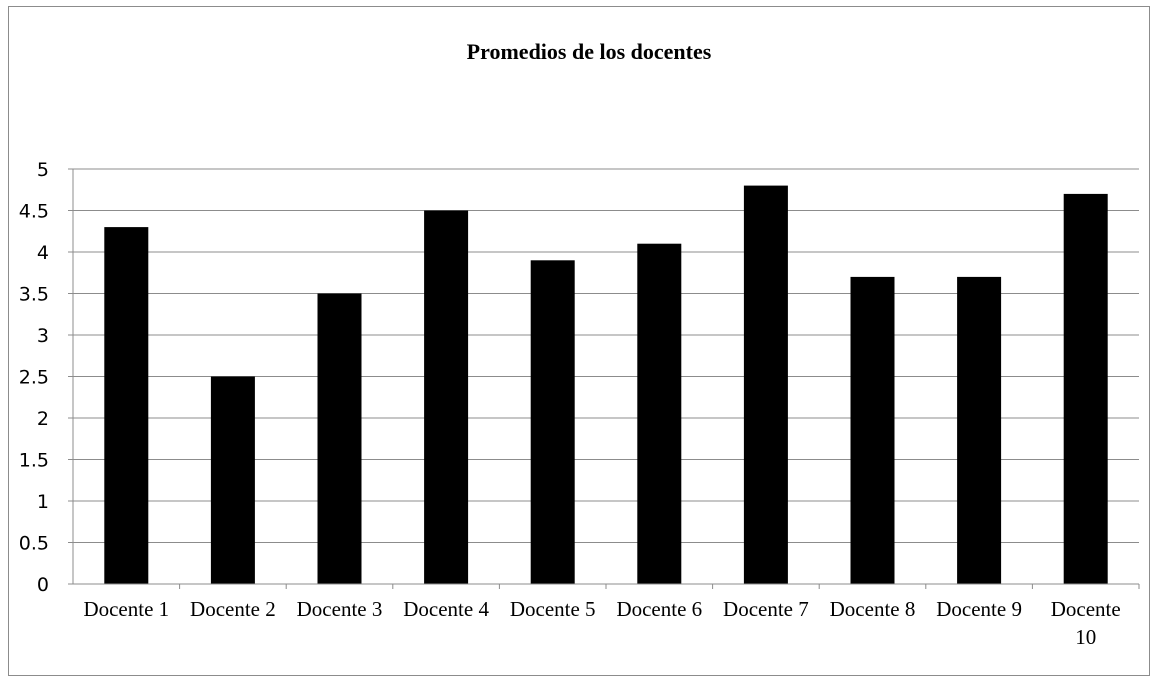  I want to click on x-tick-label-line2: 10, so click(1085, 637).